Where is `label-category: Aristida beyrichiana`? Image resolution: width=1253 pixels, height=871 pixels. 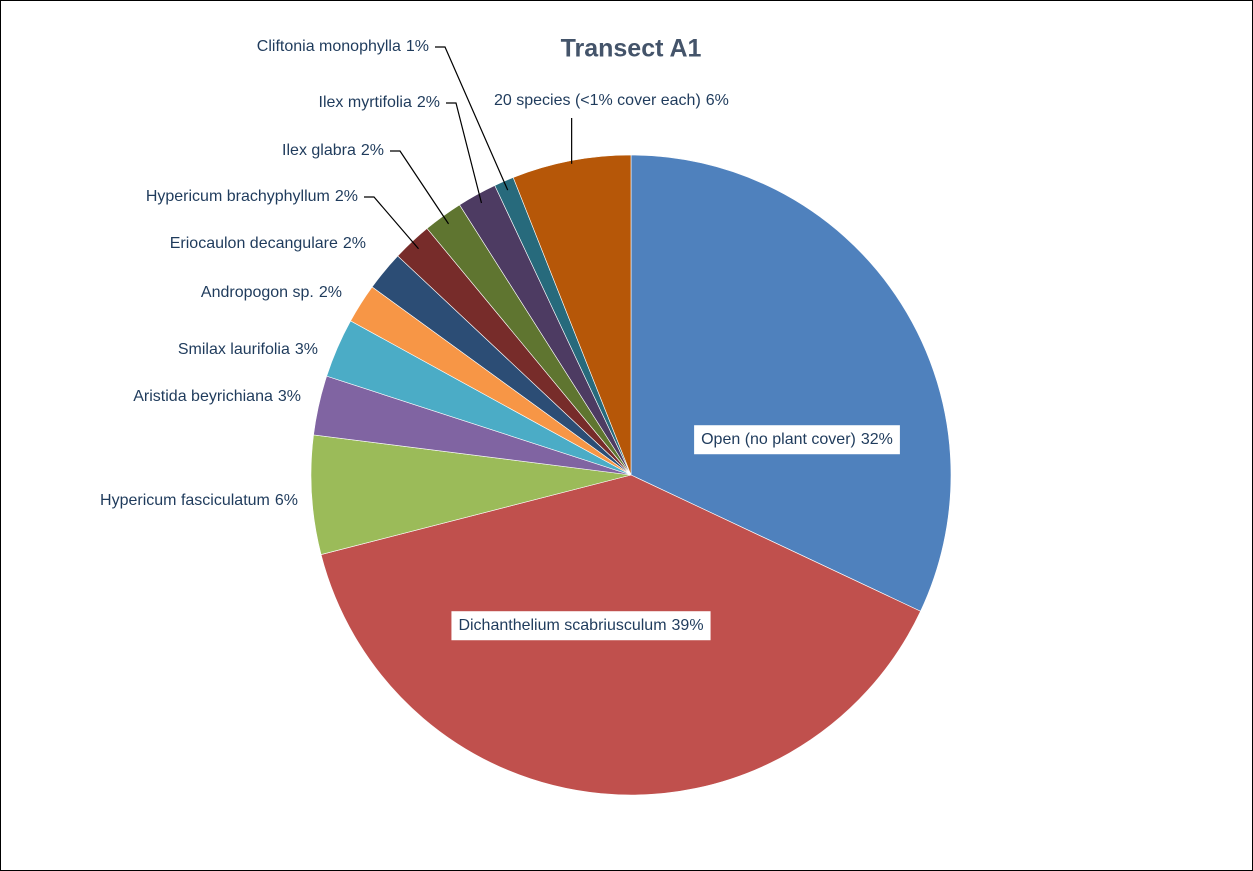 label-category: Aristida beyrichiana is located at coordinates (203, 396).